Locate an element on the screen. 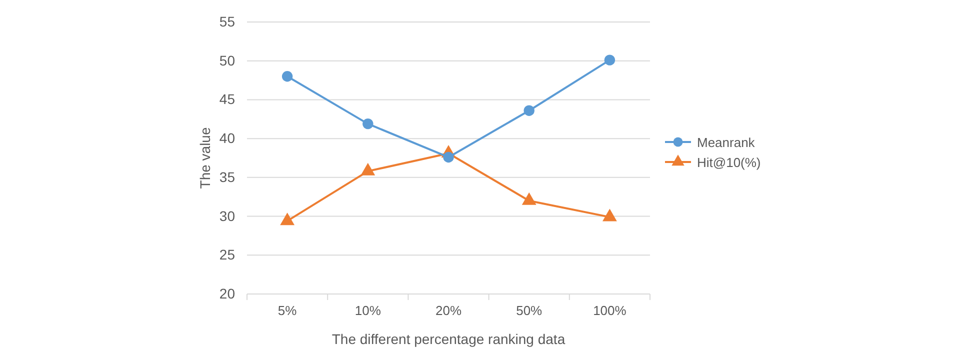 The image size is (962, 360). legend-label: Hit@10(%) is located at coordinates (729, 162).